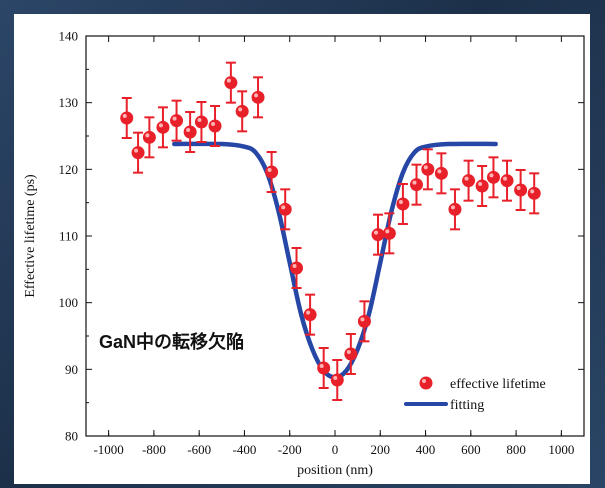  What do you see at coordinates (426, 383) in the screenshot?
I see `legend-marker-lifetime` at bounding box center [426, 383].